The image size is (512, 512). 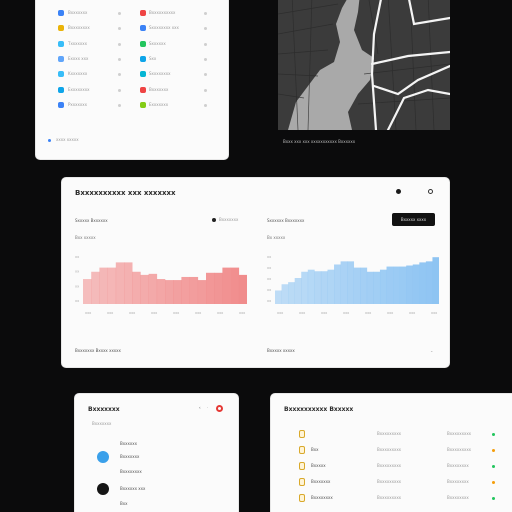 What do you see at coordinates (432, 350) in the screenshot?
I see `chevron-down-icon: ⌄` at bounding box center [432, 350].